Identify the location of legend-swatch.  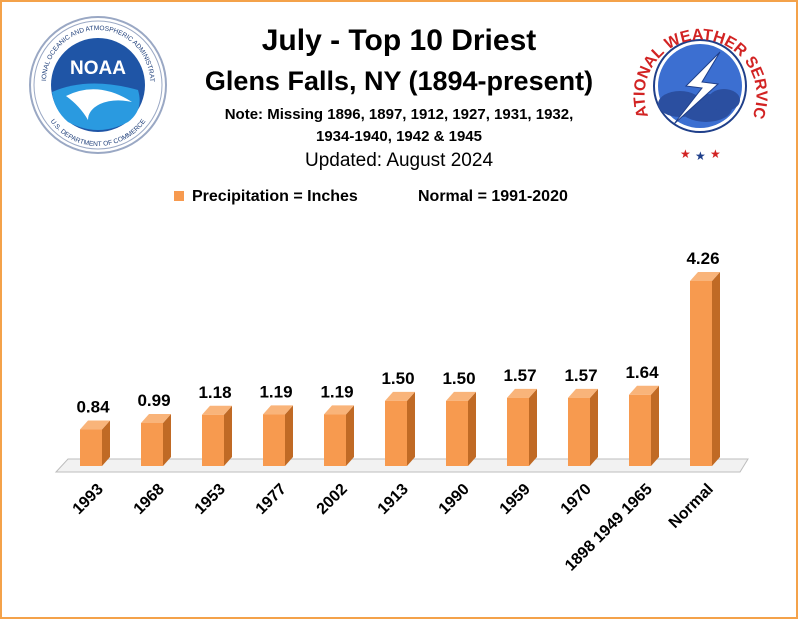
(179, 195).